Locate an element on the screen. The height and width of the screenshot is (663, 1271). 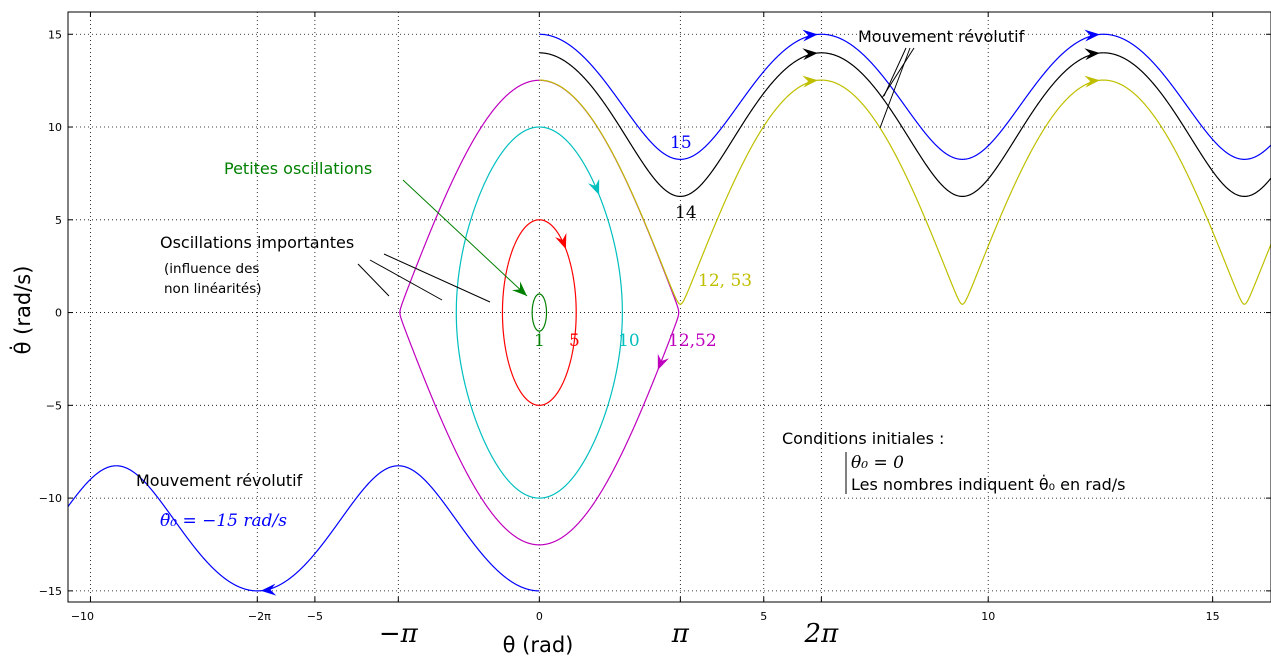
label-curve-12-53: 12, 53 is located at coordinates (725, 281).